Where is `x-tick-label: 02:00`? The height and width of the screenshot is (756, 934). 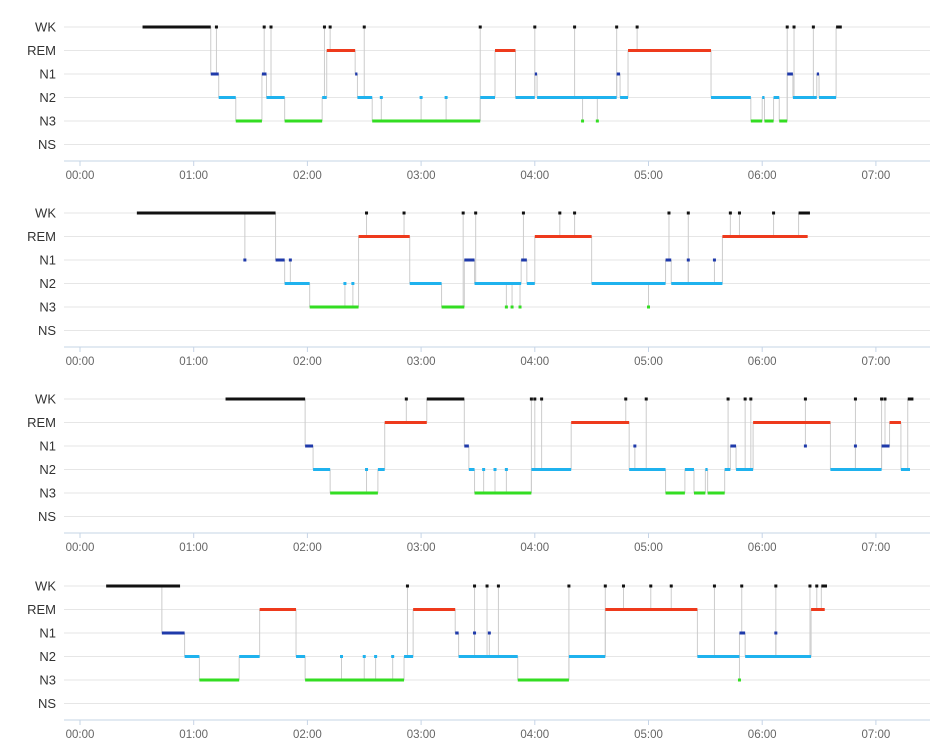 x-tick-label: 02:00 is located at coordinates (307, 176).